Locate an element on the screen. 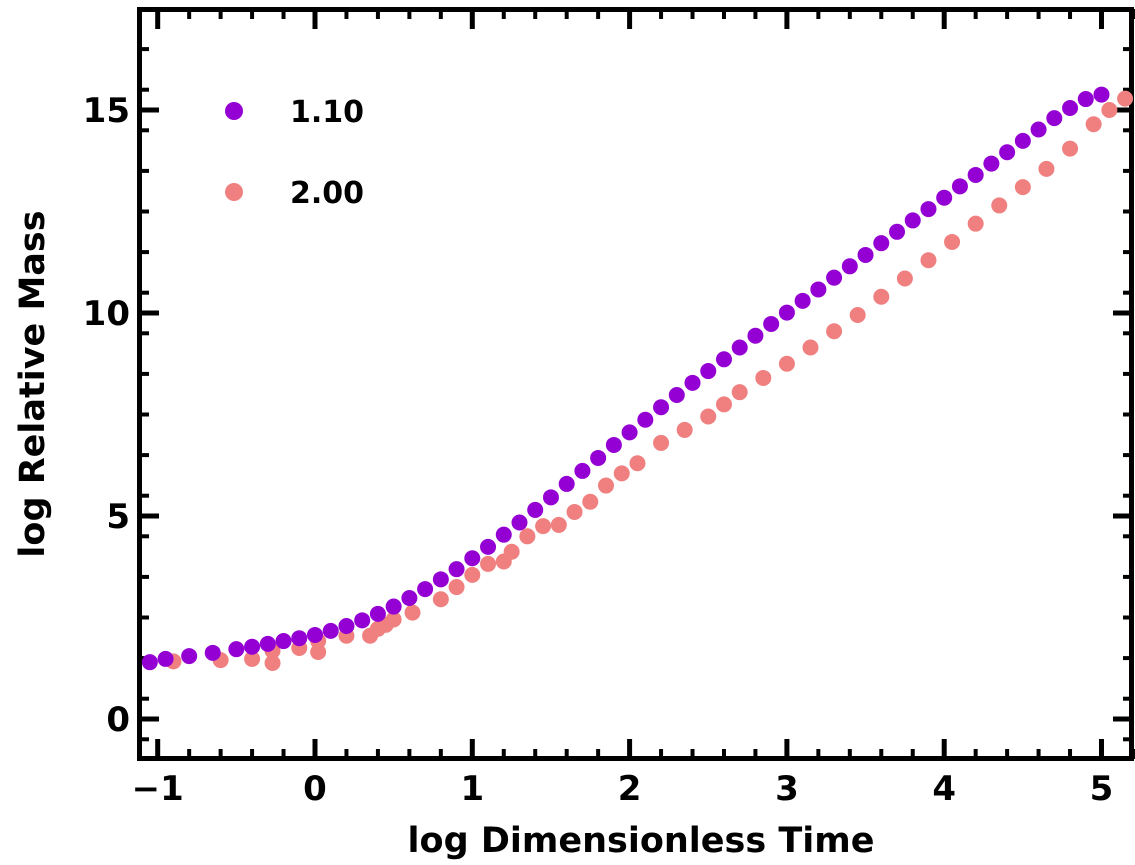  x-tick-label: 2 is located at coordinates (630, 789).